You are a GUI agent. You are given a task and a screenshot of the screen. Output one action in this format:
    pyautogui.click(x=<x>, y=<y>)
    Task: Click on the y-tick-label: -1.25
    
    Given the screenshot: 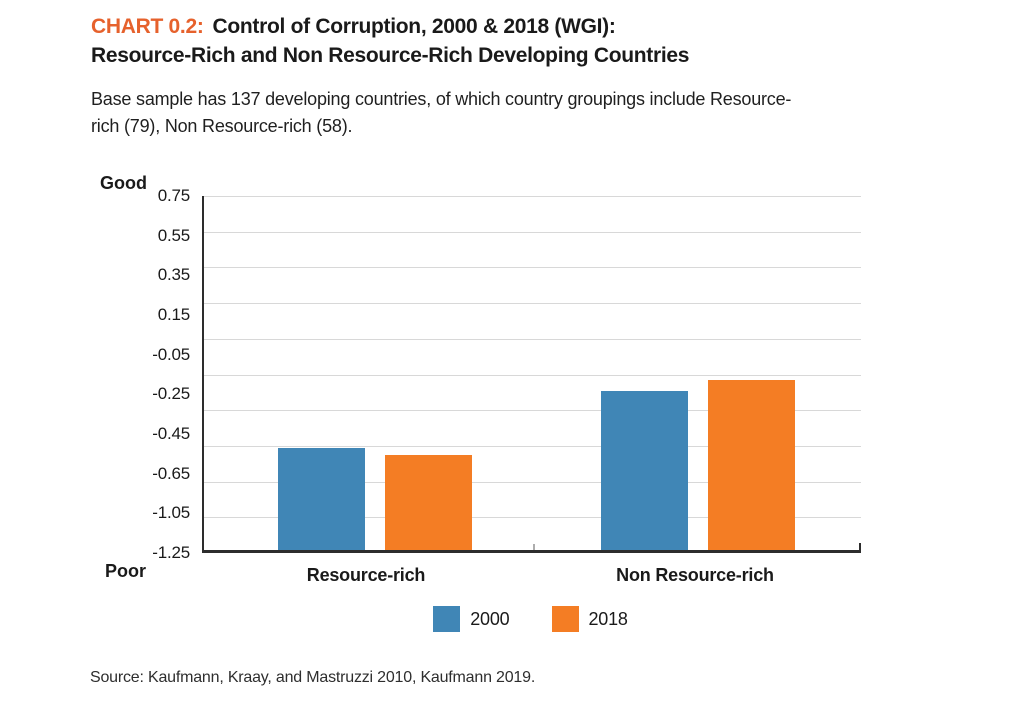 What is the action you would take?
    pyautogui.click(x=171, y=552)
    